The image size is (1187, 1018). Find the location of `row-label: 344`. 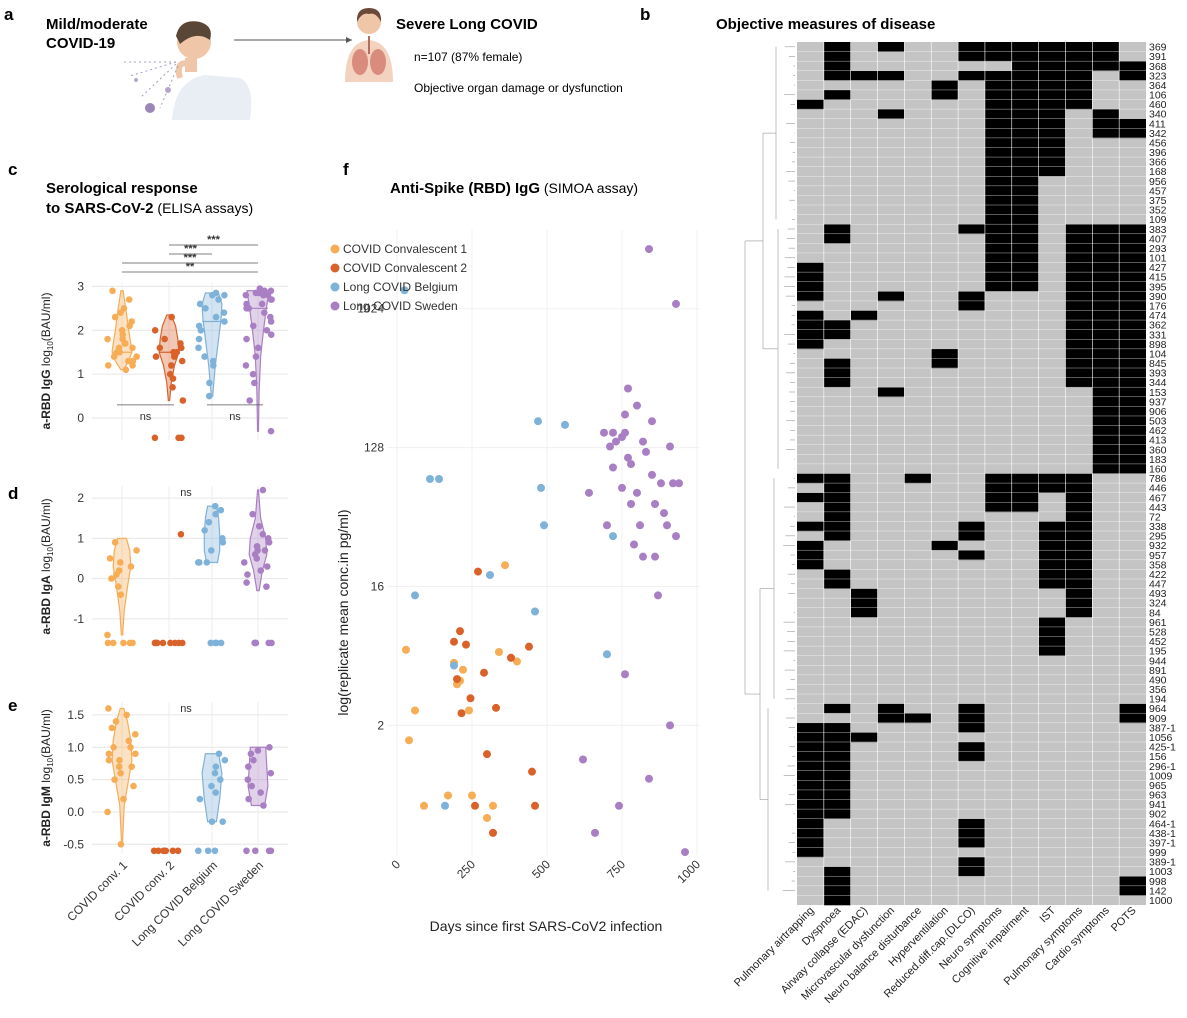

row-label: 344 is located at coordinates (1158, 383).